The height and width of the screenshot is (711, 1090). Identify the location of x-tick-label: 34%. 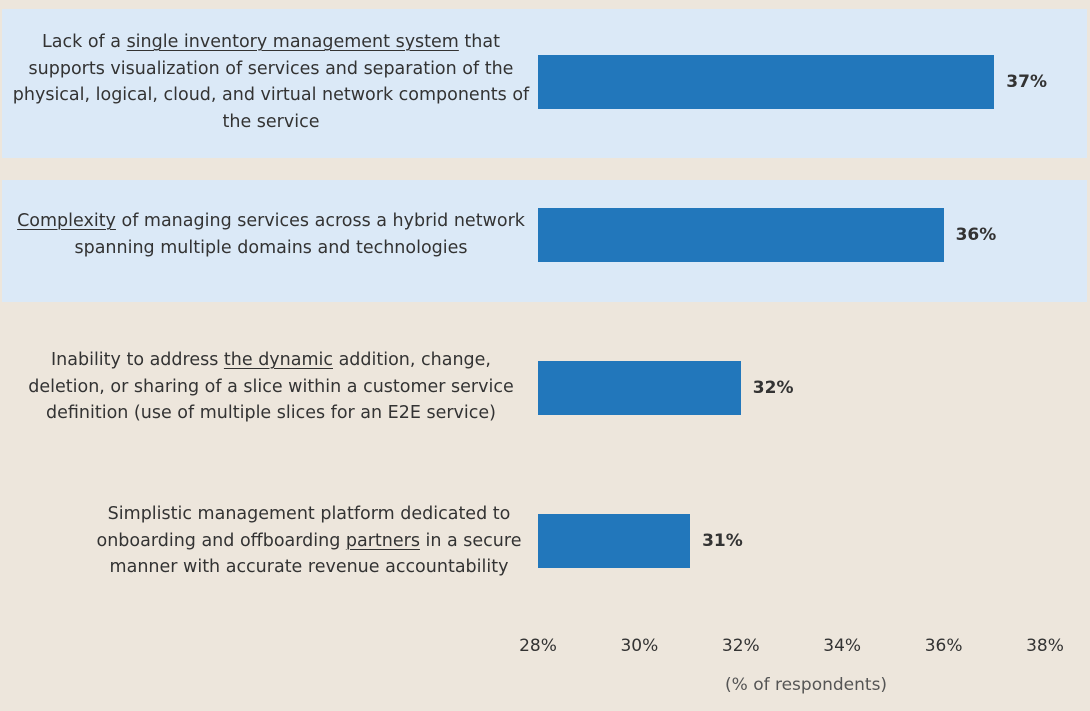
(842, 646).